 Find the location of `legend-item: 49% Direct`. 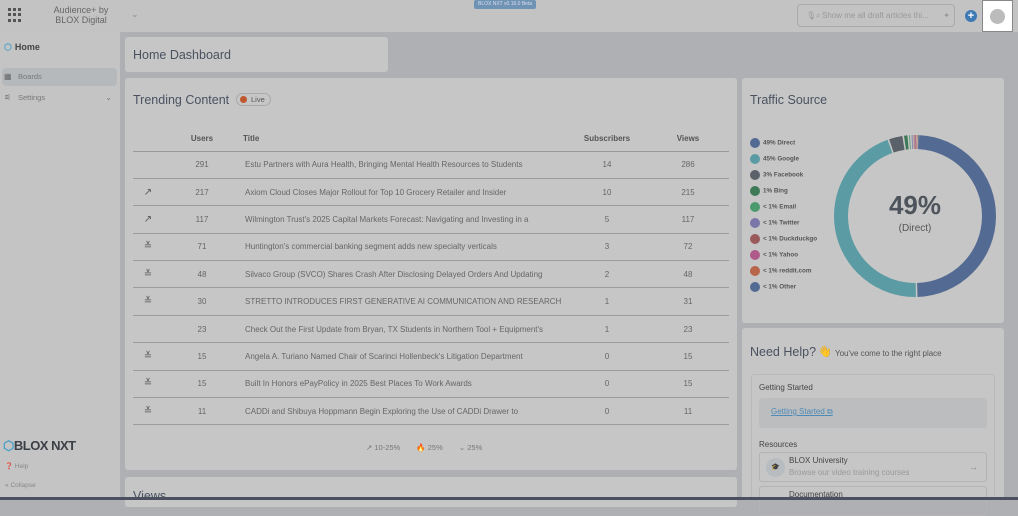

legend-item: 49% Direct is located at coordinates (772, 143).